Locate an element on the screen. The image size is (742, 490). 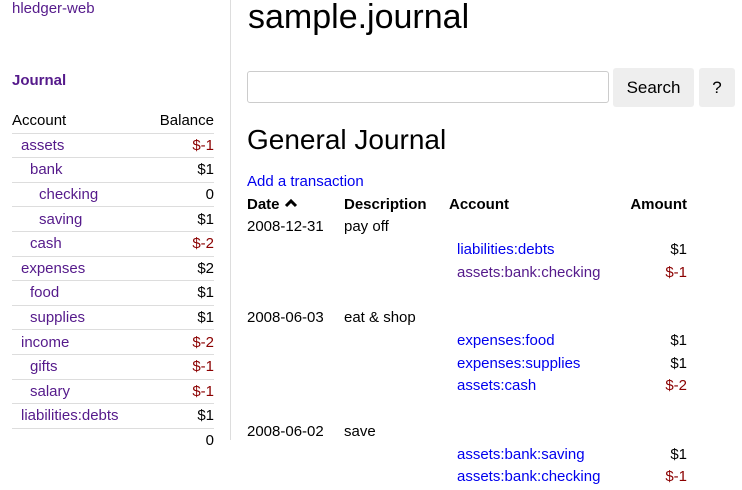
help-button: ? is located at coordinates (717, 87).